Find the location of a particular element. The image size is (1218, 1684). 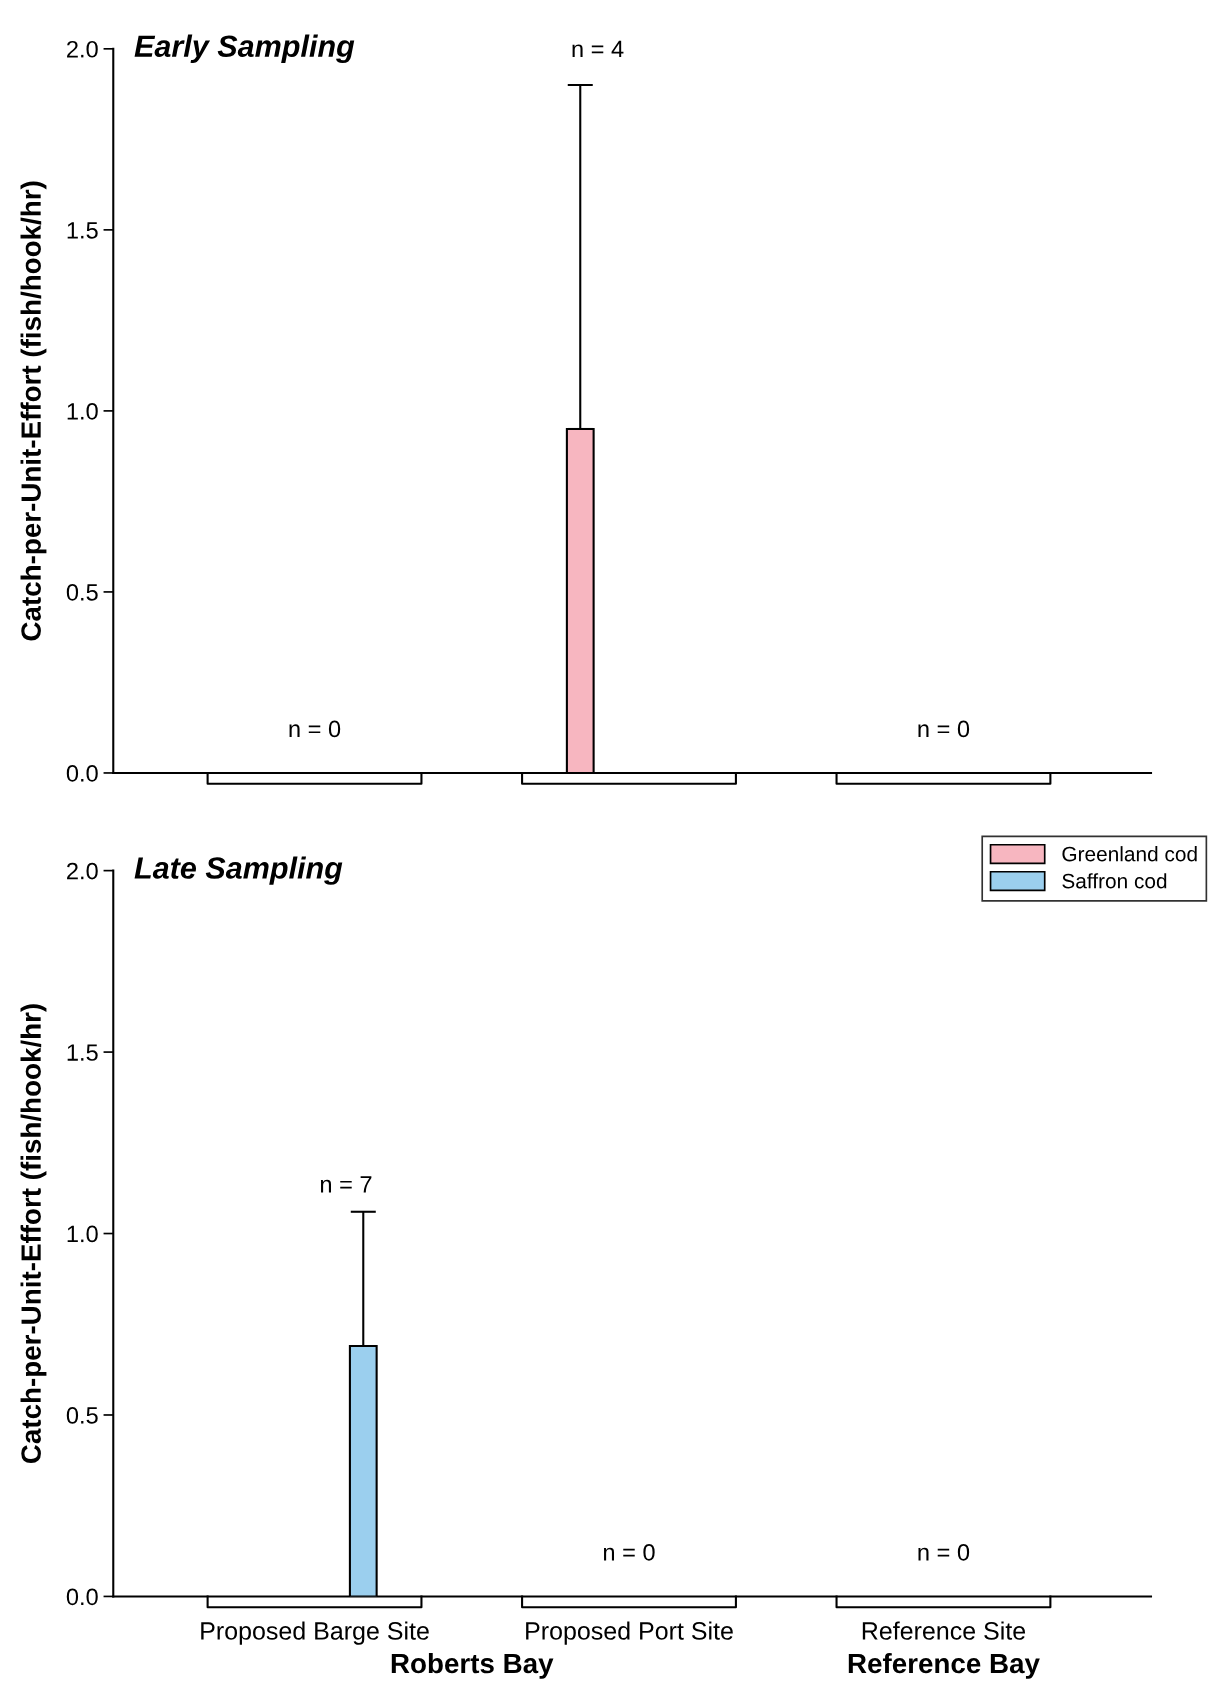

annotation: n = 4 is located at coordinates (598, 49).